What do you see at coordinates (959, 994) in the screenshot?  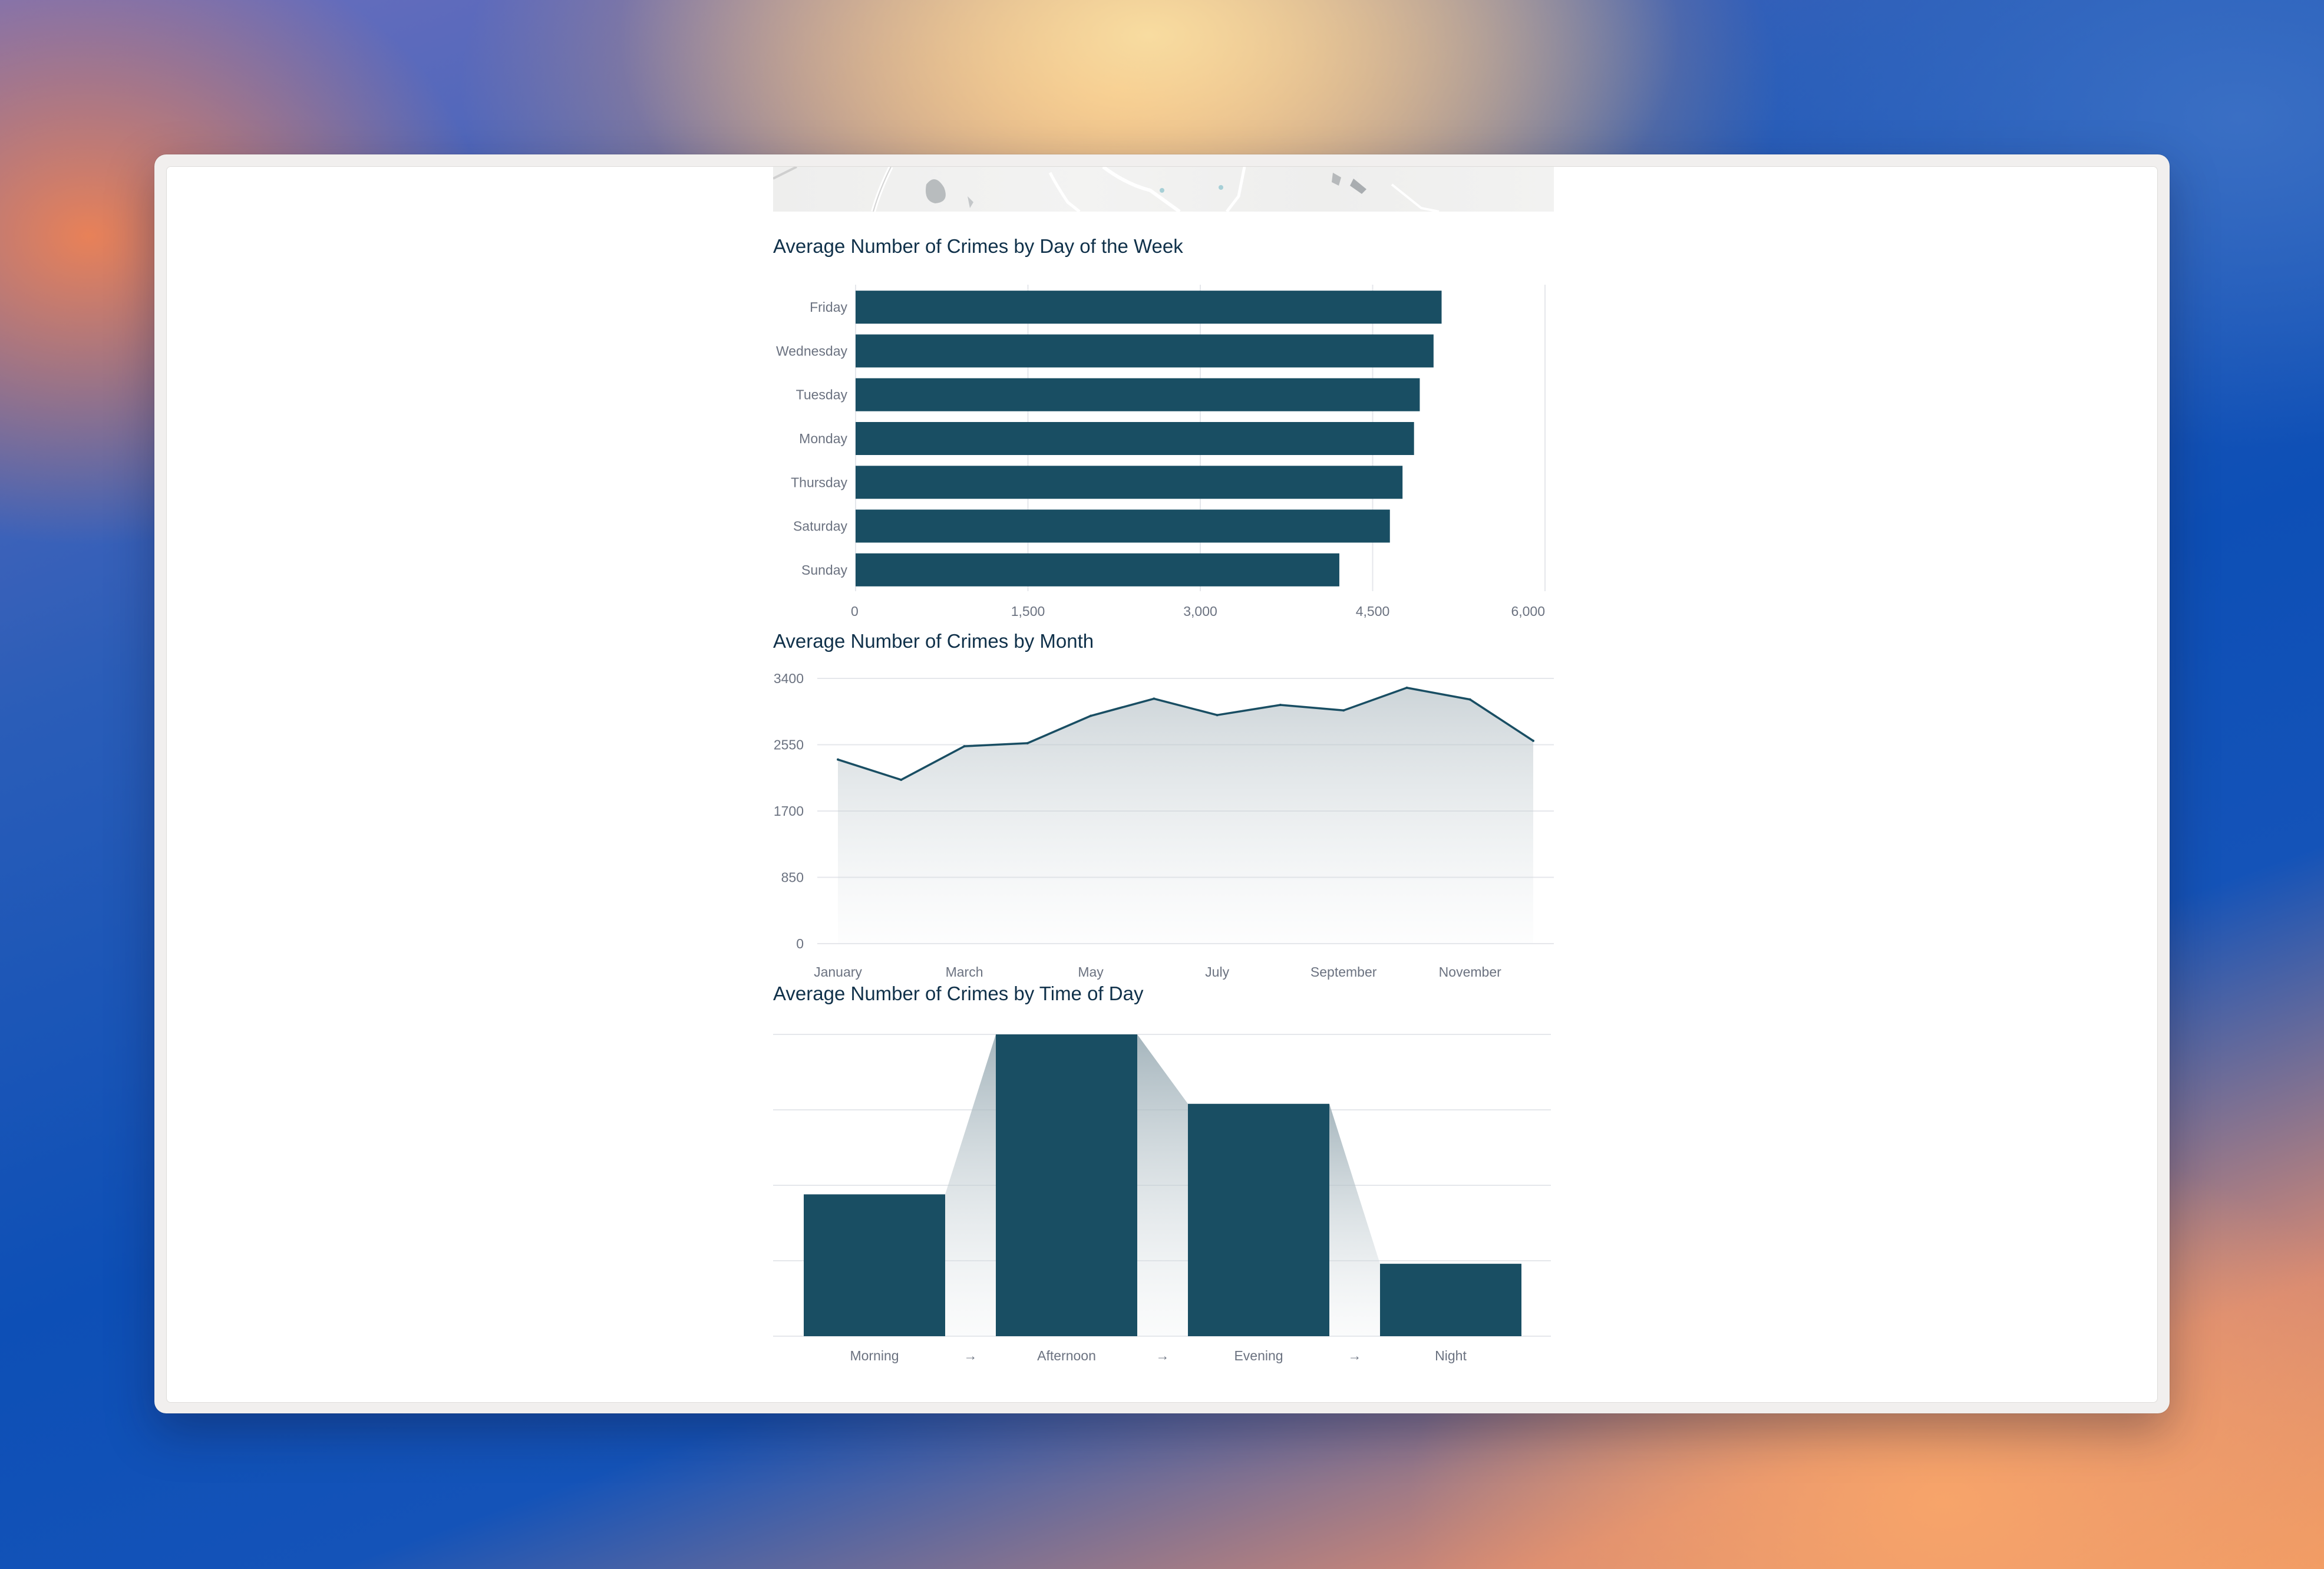 I see `chart-title-time-of-day: Average Number of Crimes by Time of Day` at bounding box center [959, 994].